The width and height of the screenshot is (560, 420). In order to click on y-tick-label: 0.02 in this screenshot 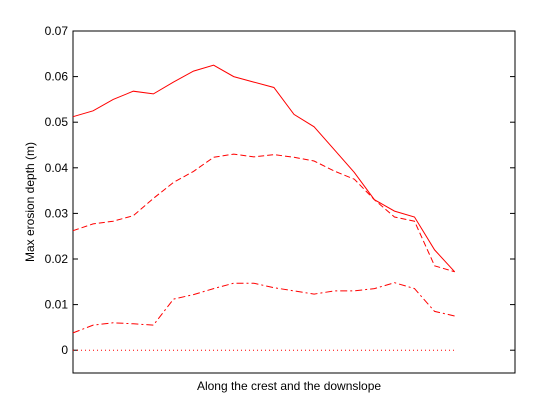, I will do `click(57, 259)`.